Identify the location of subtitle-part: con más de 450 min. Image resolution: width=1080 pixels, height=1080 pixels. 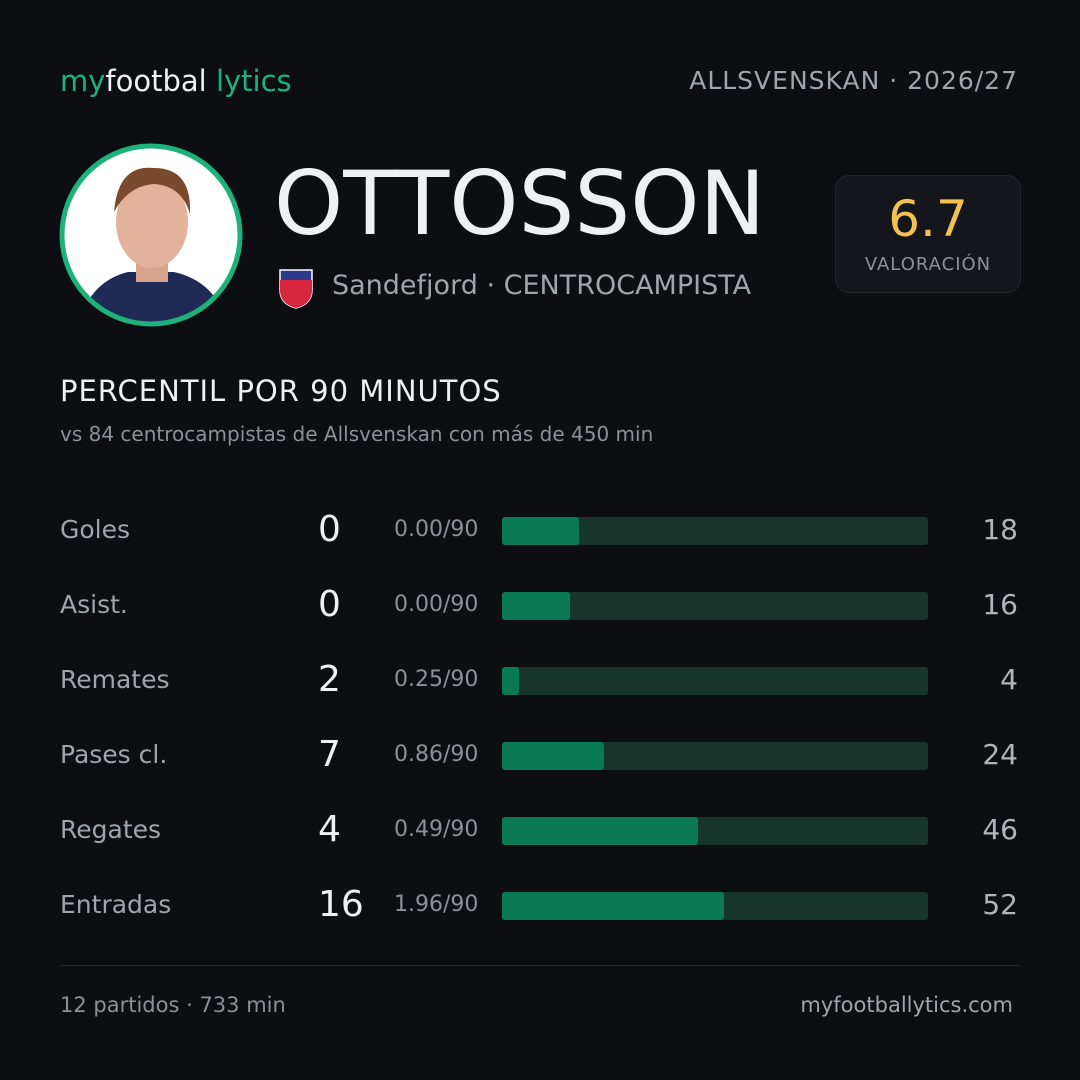
(551, 434).